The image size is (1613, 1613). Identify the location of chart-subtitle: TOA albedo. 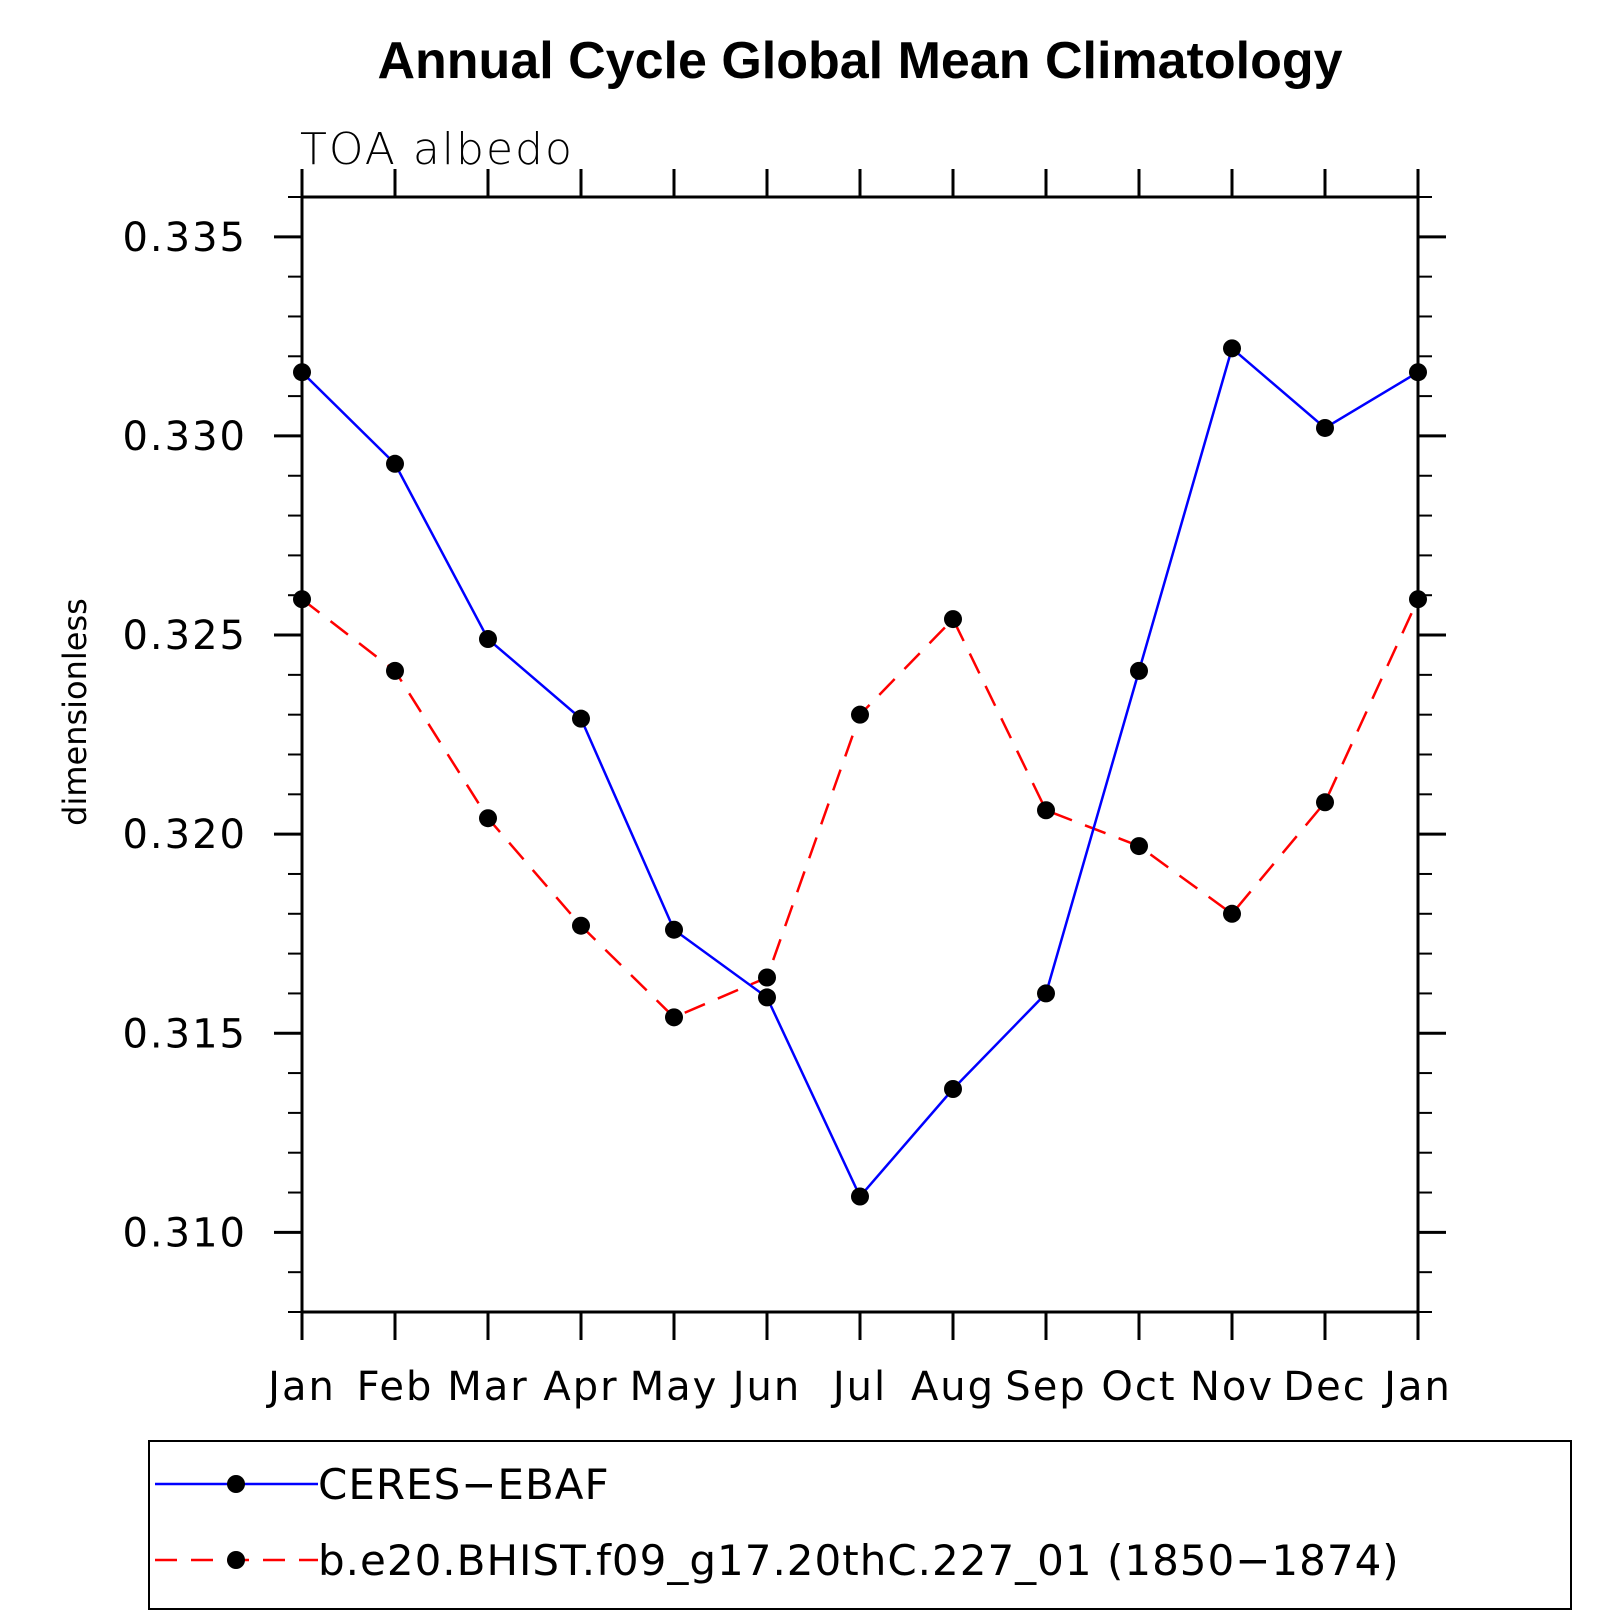
(437, 149).